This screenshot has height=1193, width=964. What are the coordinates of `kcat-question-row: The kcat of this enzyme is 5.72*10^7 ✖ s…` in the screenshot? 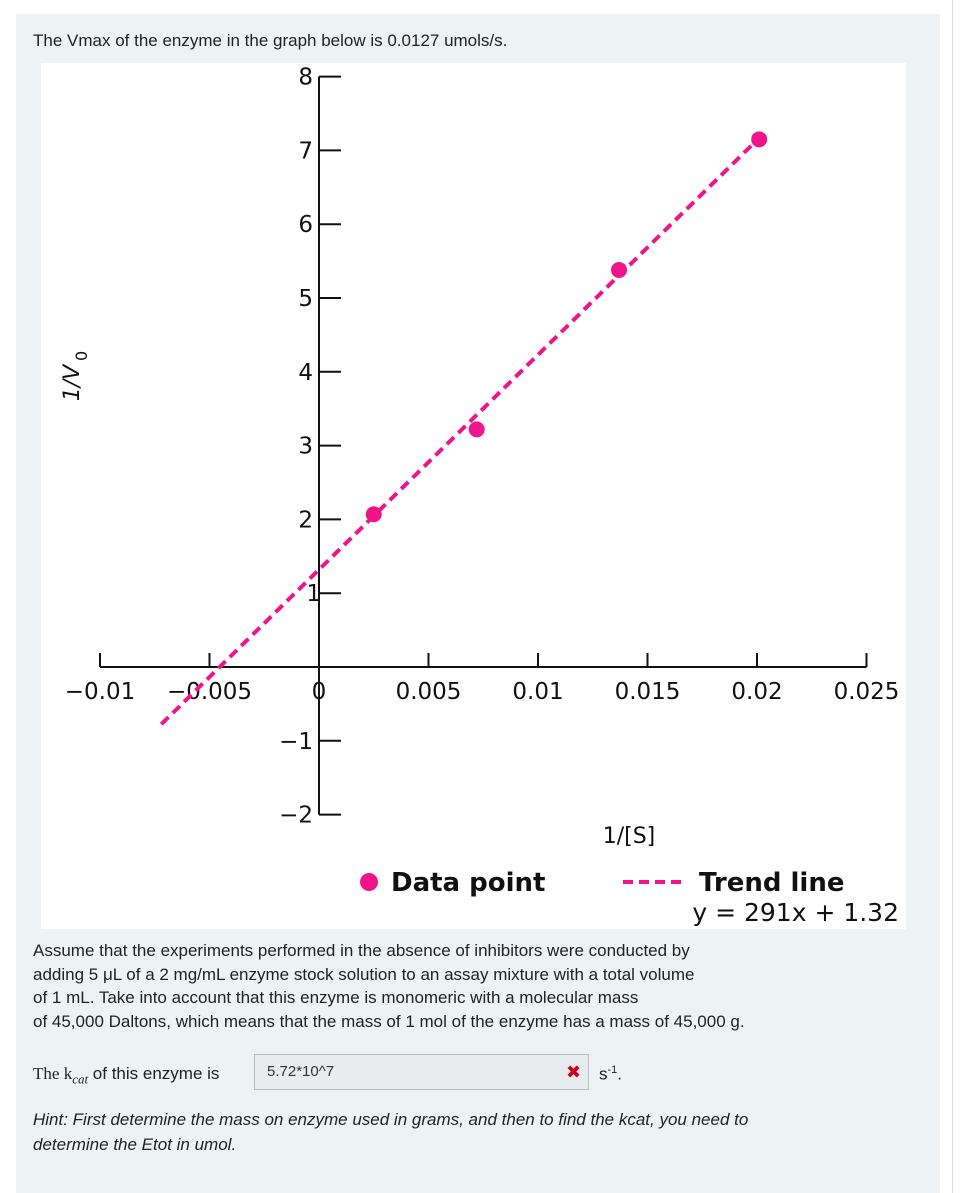 It's located at (473, 1073).